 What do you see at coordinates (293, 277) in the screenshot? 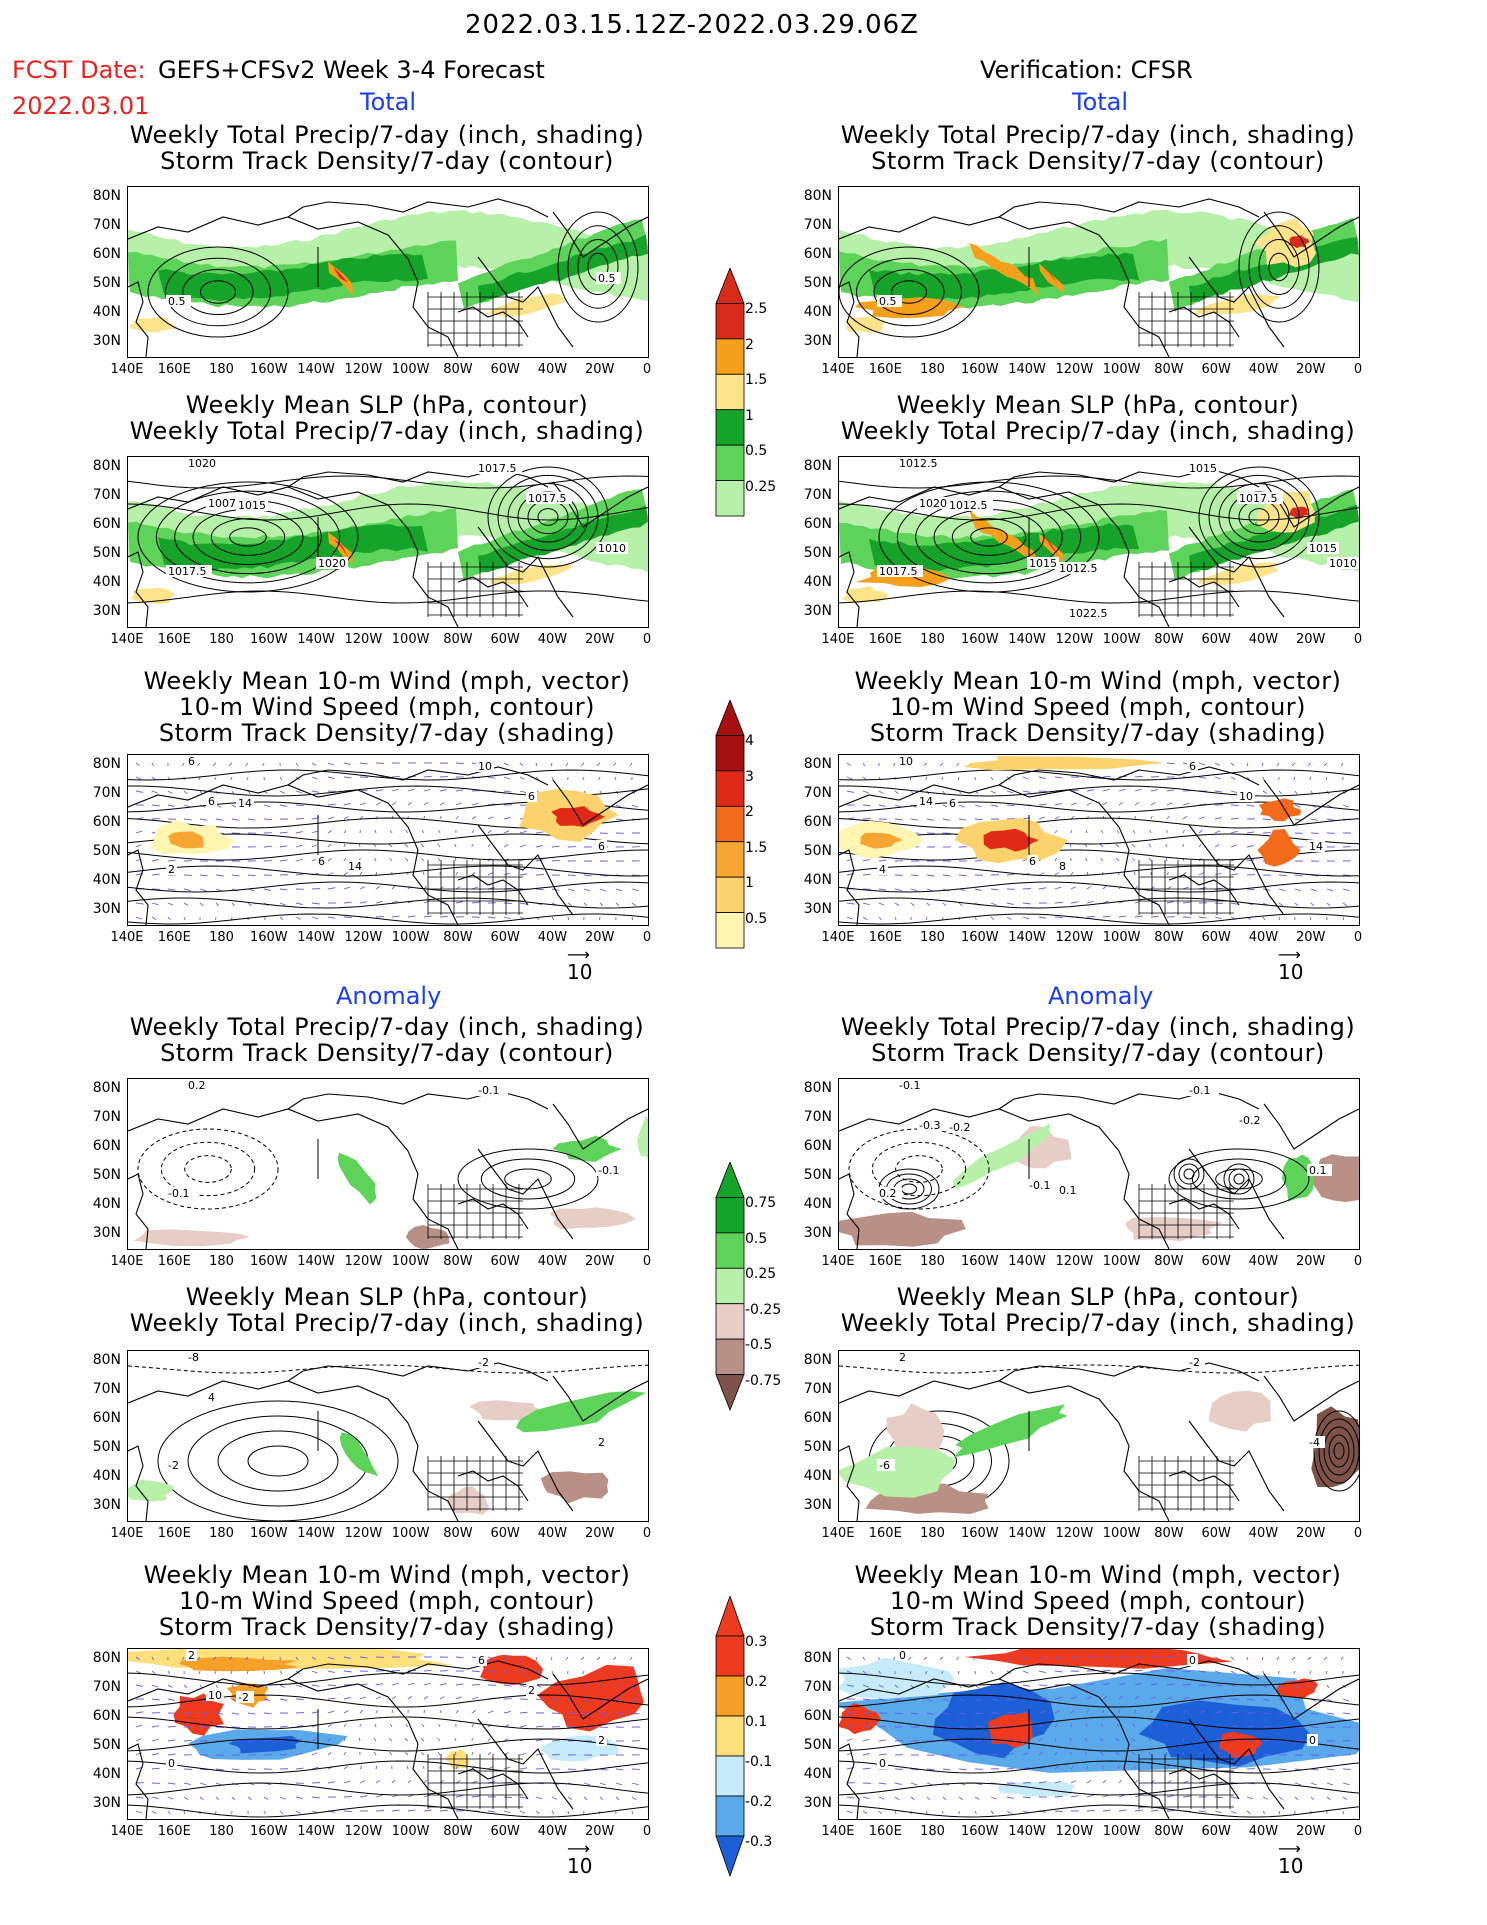
I see `precip-heavy` at bounding box center [293, 277].